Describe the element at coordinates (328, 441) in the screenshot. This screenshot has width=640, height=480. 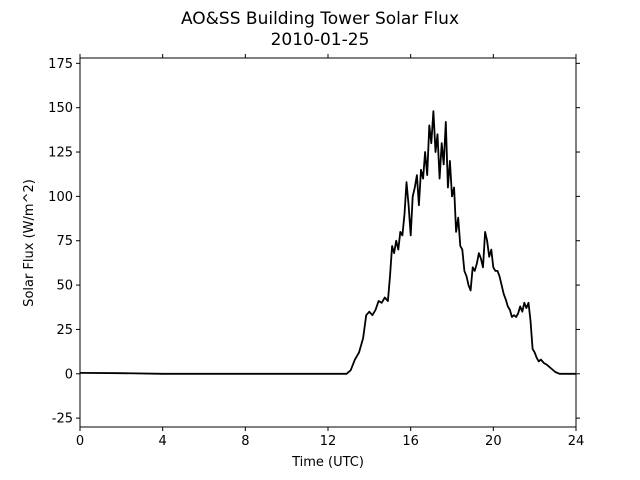
I see `x-tick-label: 12` at that location.